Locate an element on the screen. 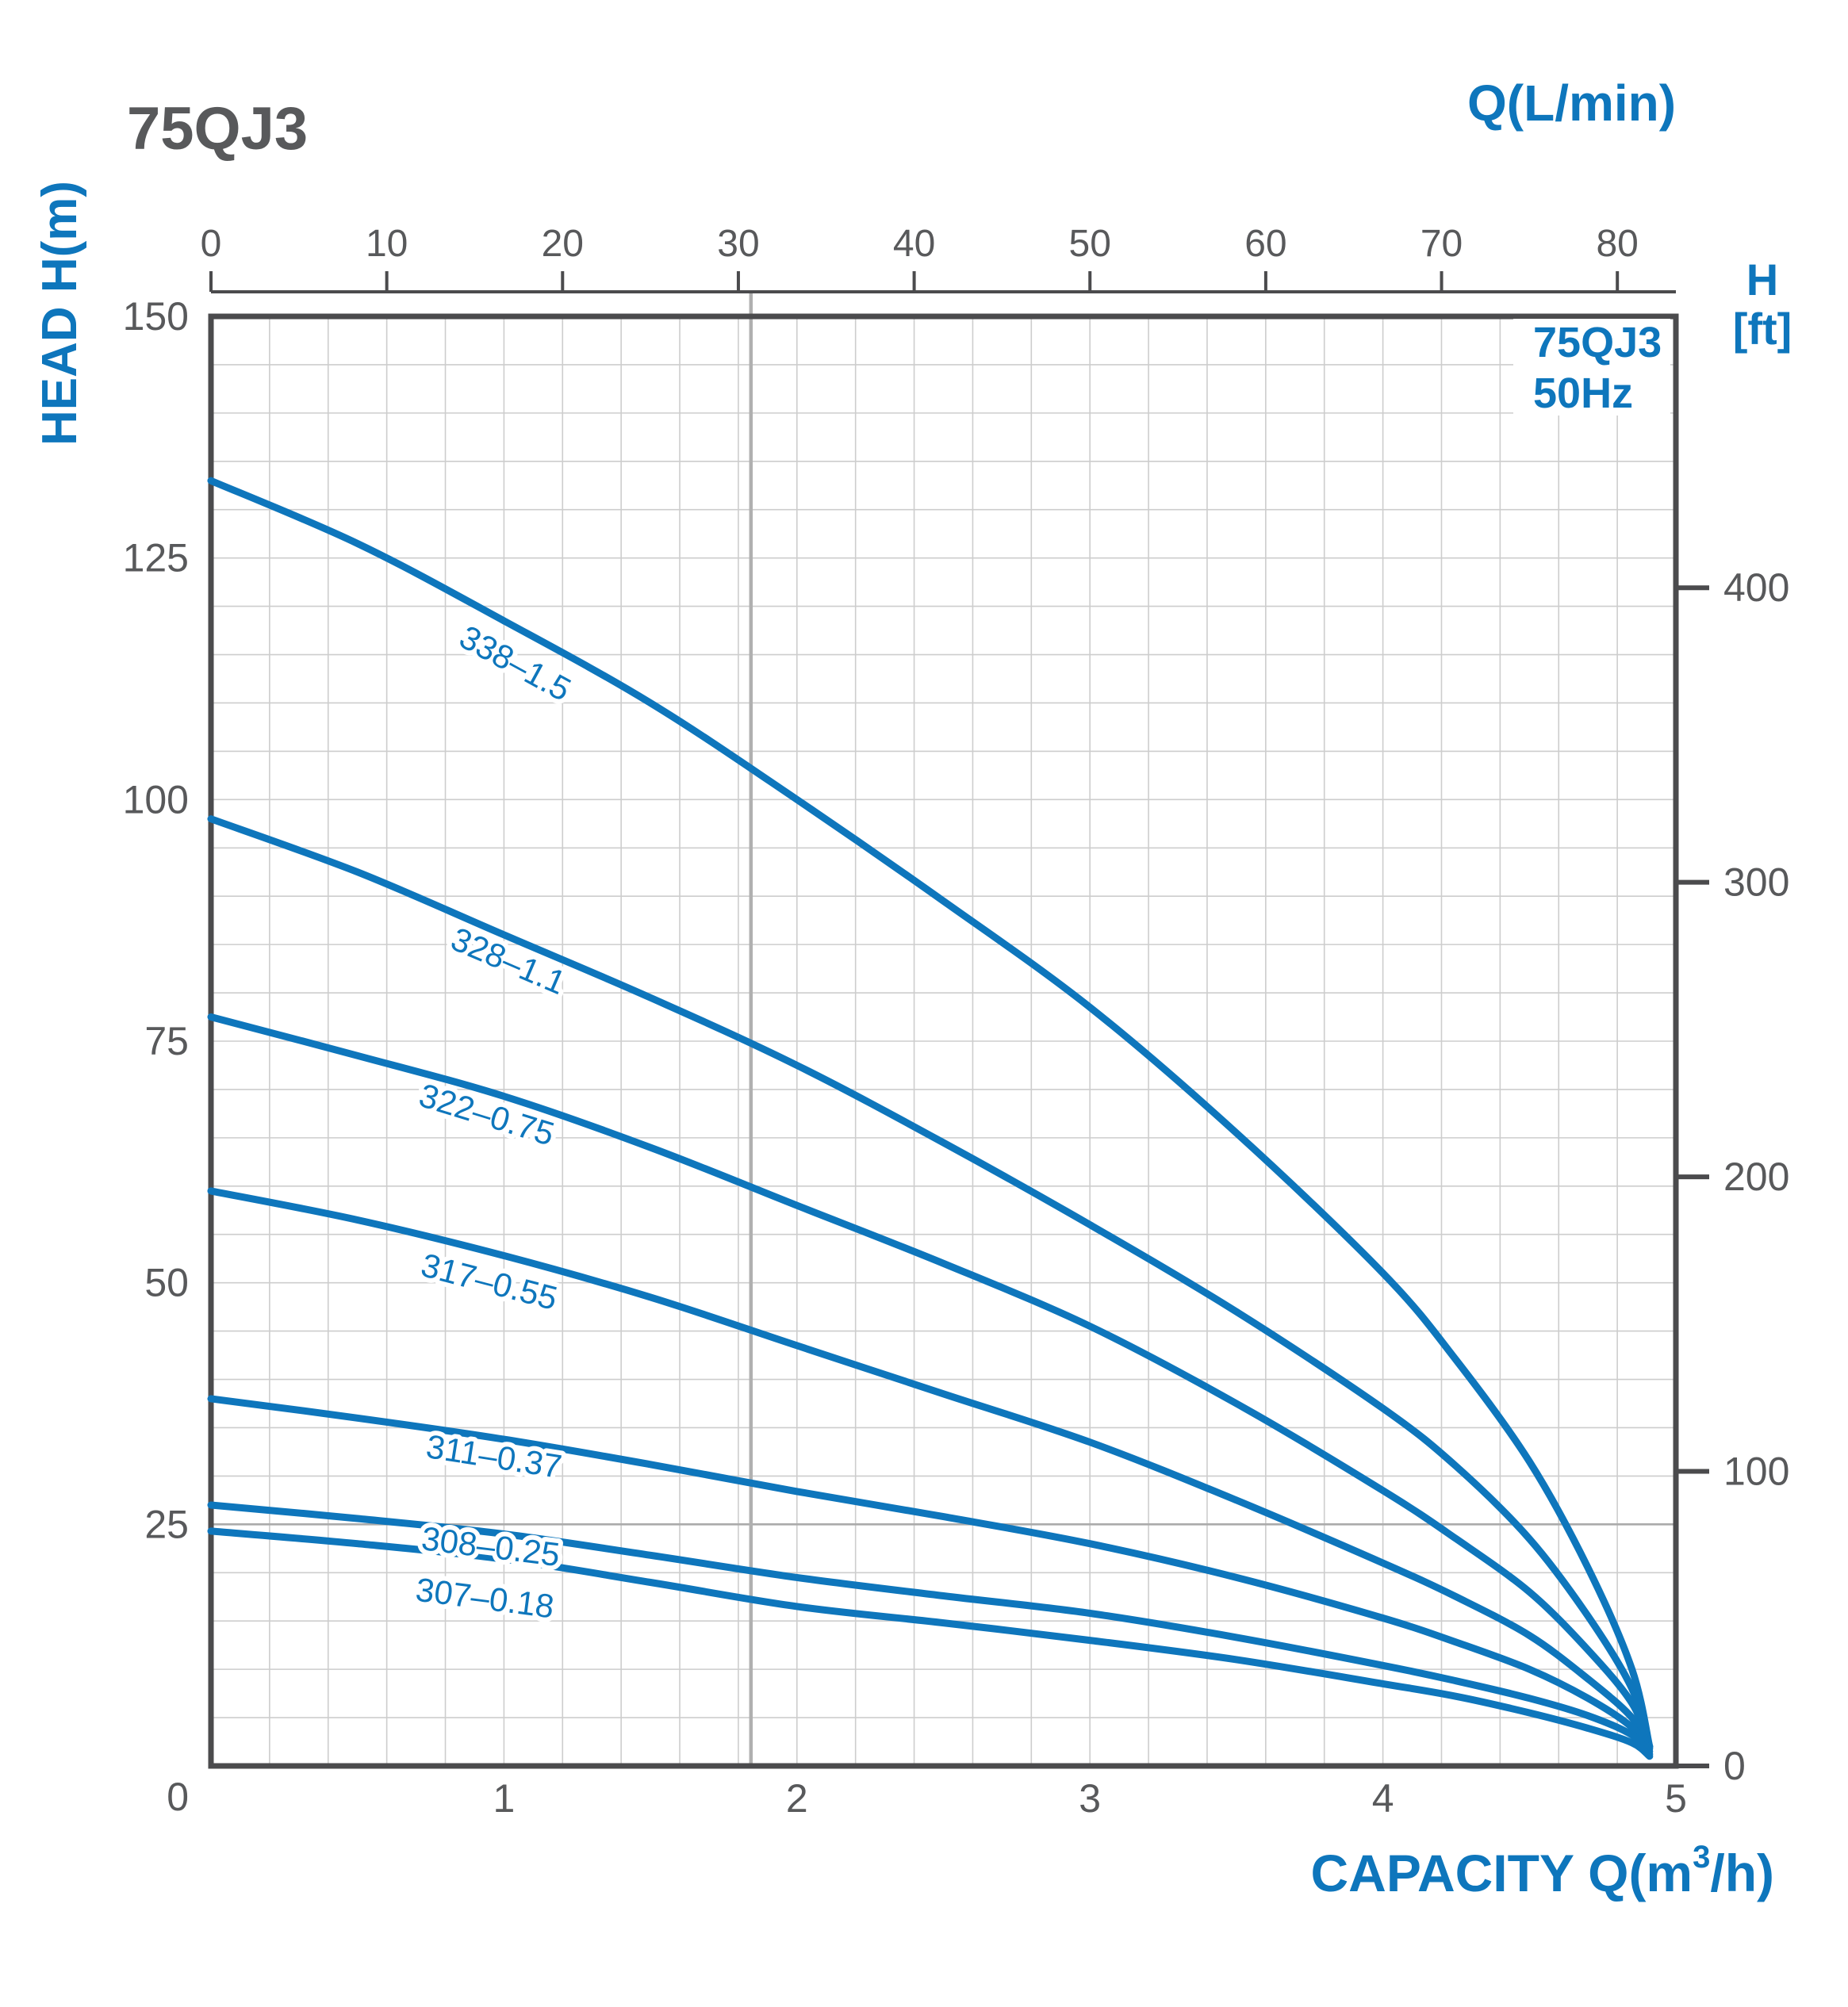  right-axis-tick-label: 200 is located at coordinates (1756, 1177).